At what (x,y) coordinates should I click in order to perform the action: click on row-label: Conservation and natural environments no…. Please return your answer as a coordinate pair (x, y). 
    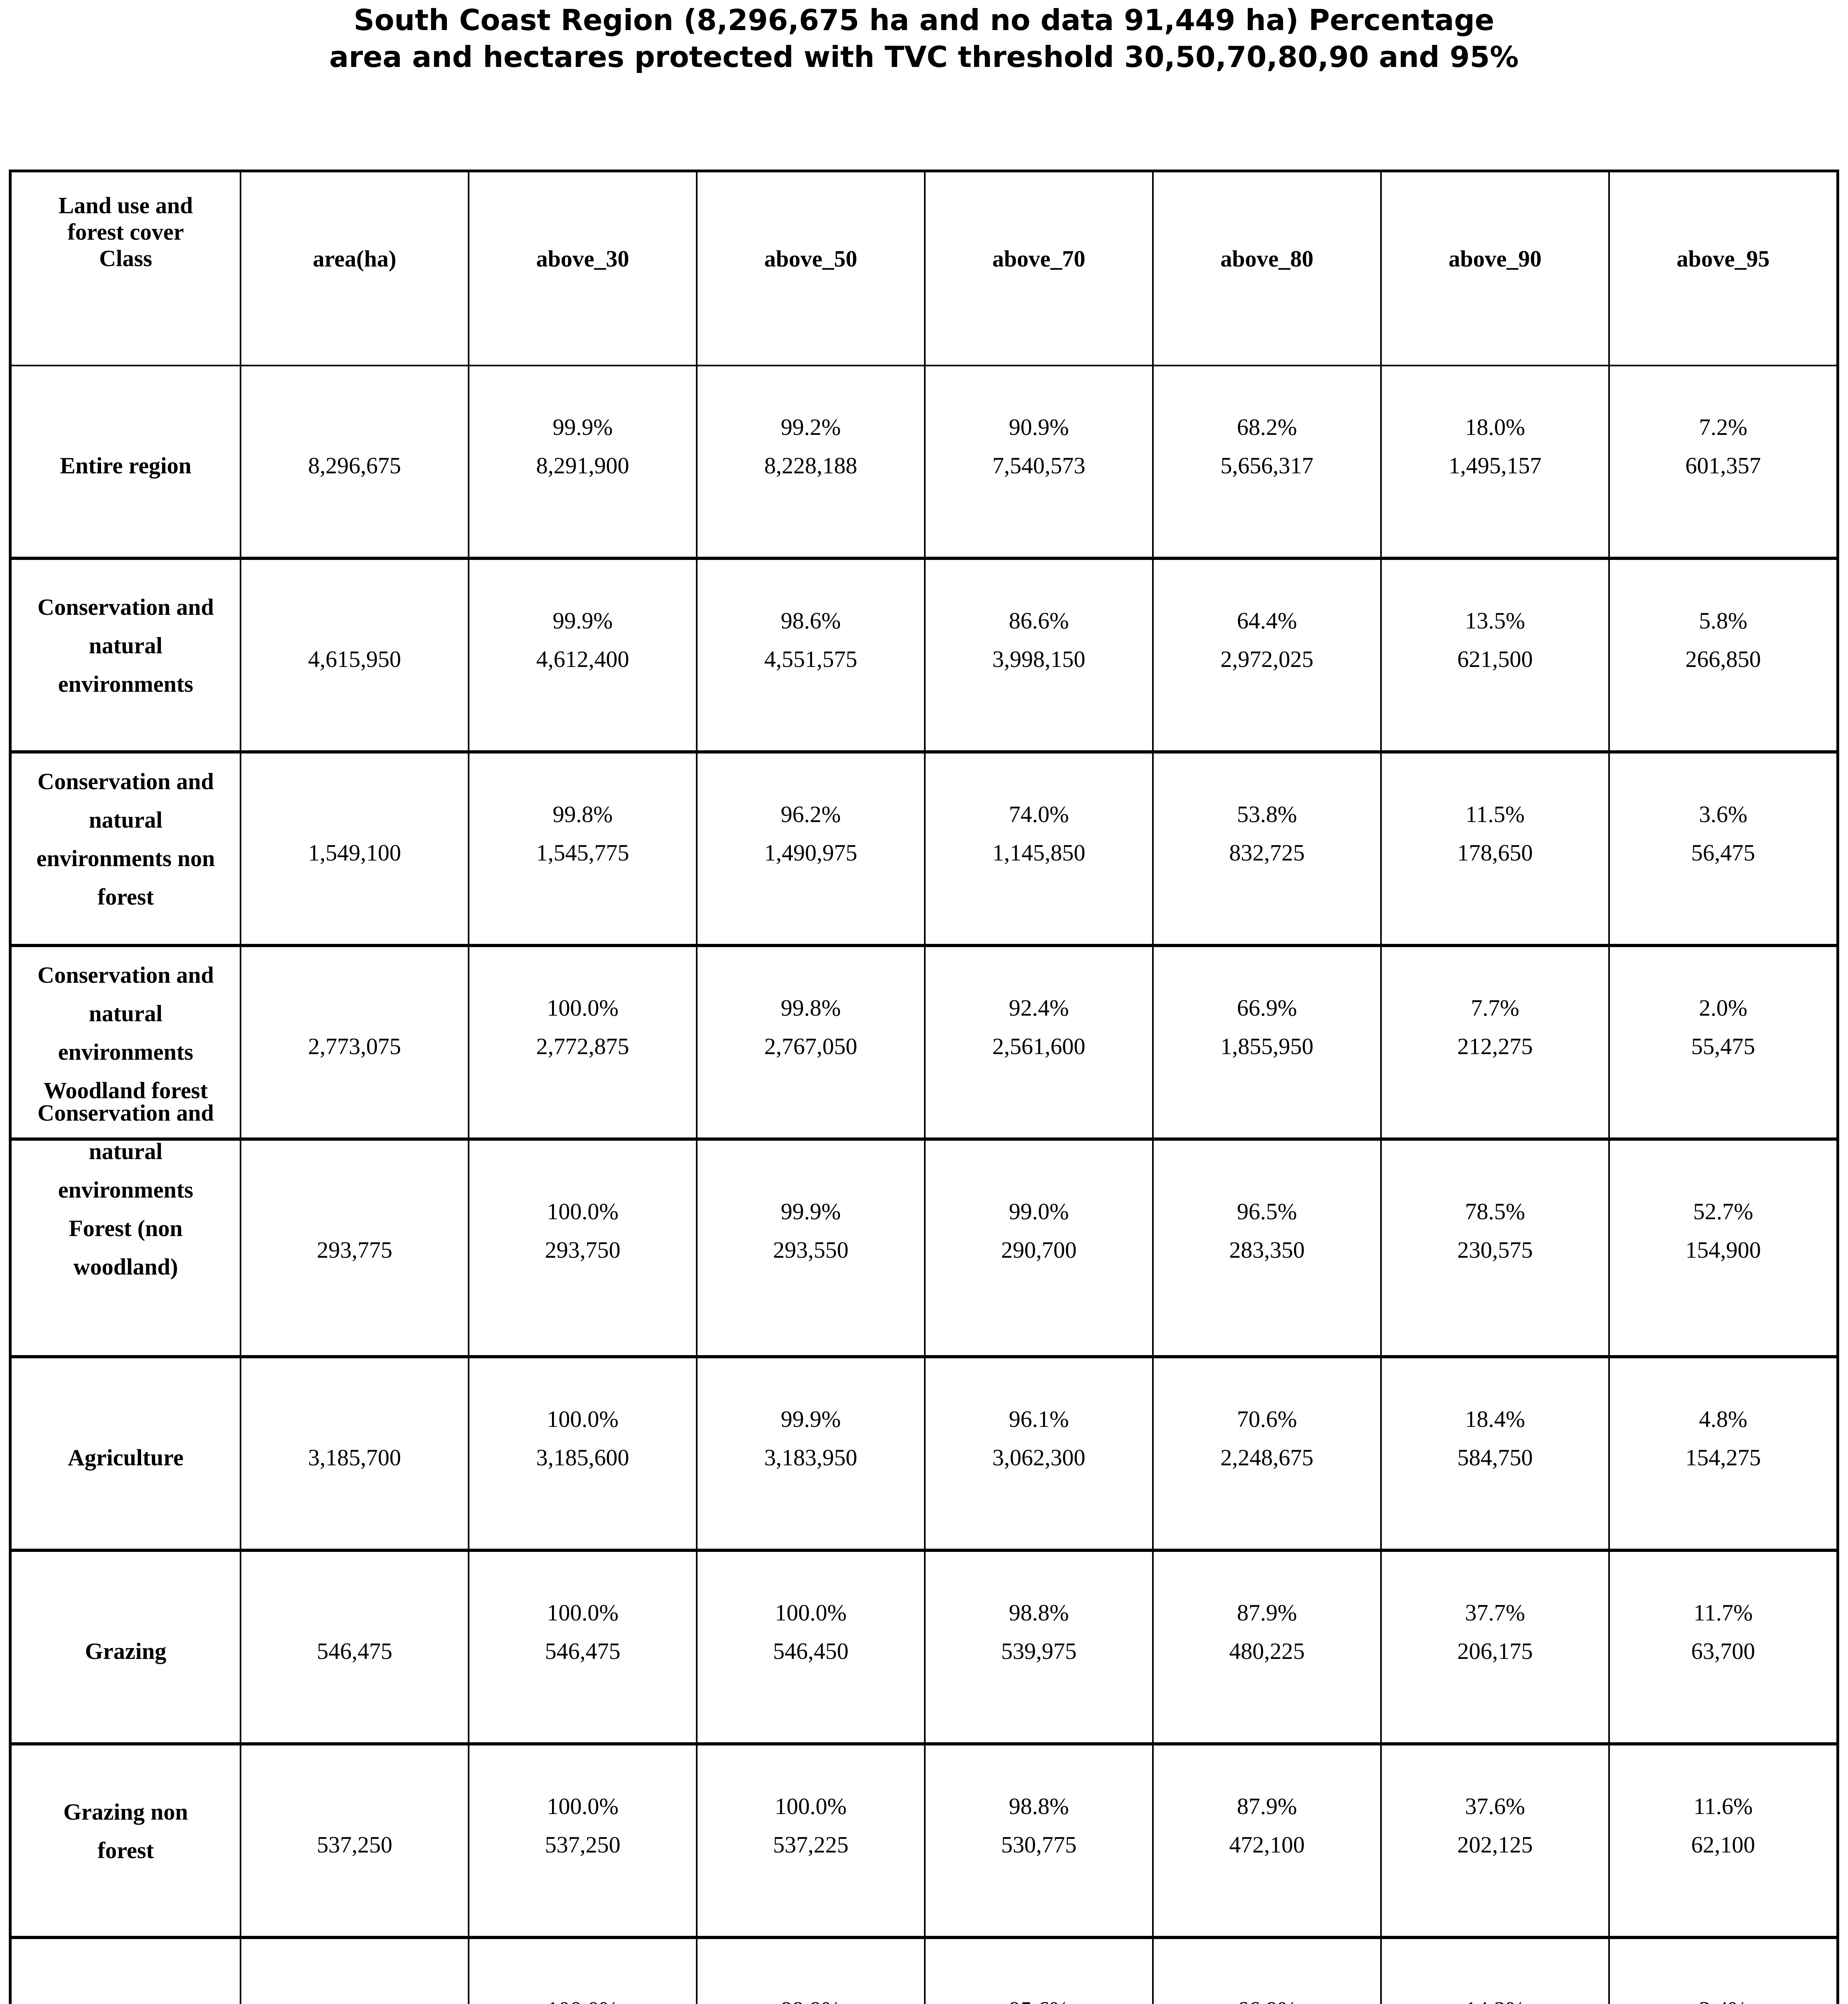
    Looking at the image, I should click on (125, 839).